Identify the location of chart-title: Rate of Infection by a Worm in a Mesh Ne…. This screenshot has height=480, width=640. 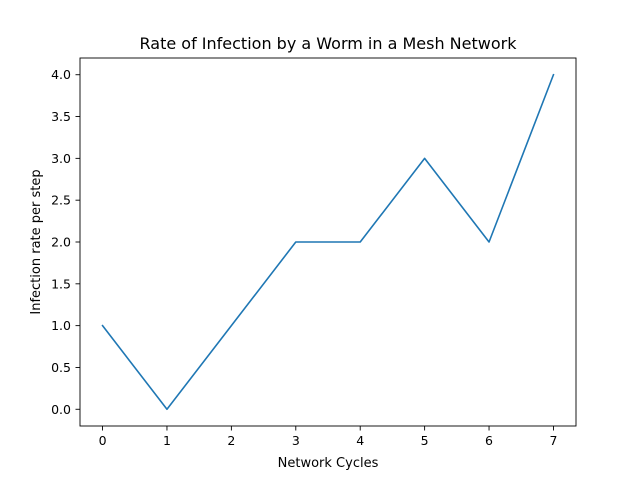
(329, 43).